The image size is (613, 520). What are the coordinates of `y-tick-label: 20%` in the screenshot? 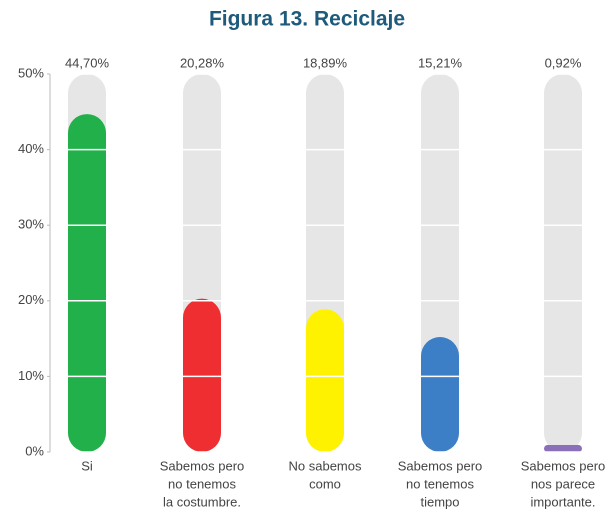 It's located at (31, 299).